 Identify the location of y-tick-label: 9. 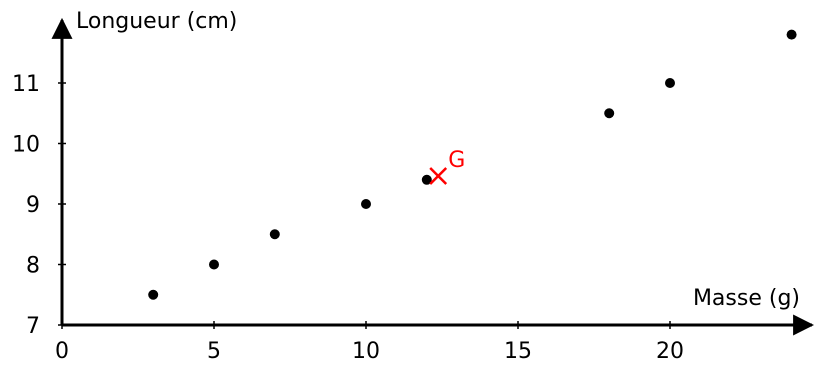
(33, 205).